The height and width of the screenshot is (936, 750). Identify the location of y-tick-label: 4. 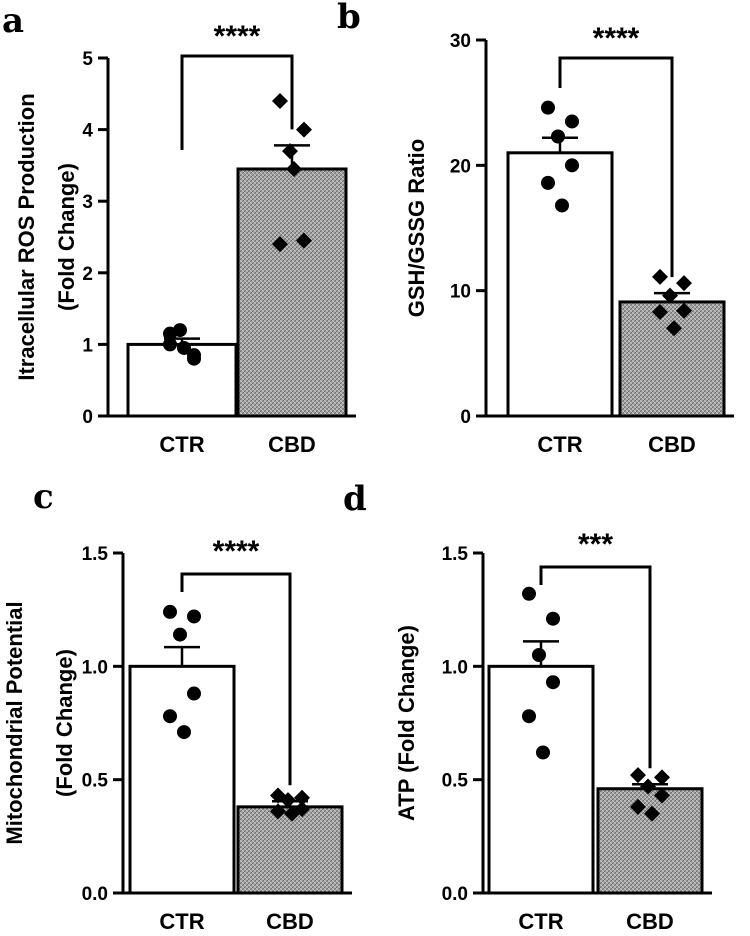
(87, 131).